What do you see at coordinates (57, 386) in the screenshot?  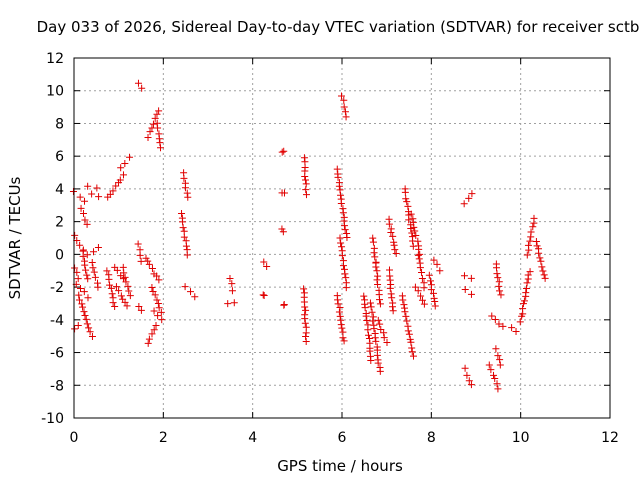 I see `y-tick-label: -8` at bounding box center [57, 386].